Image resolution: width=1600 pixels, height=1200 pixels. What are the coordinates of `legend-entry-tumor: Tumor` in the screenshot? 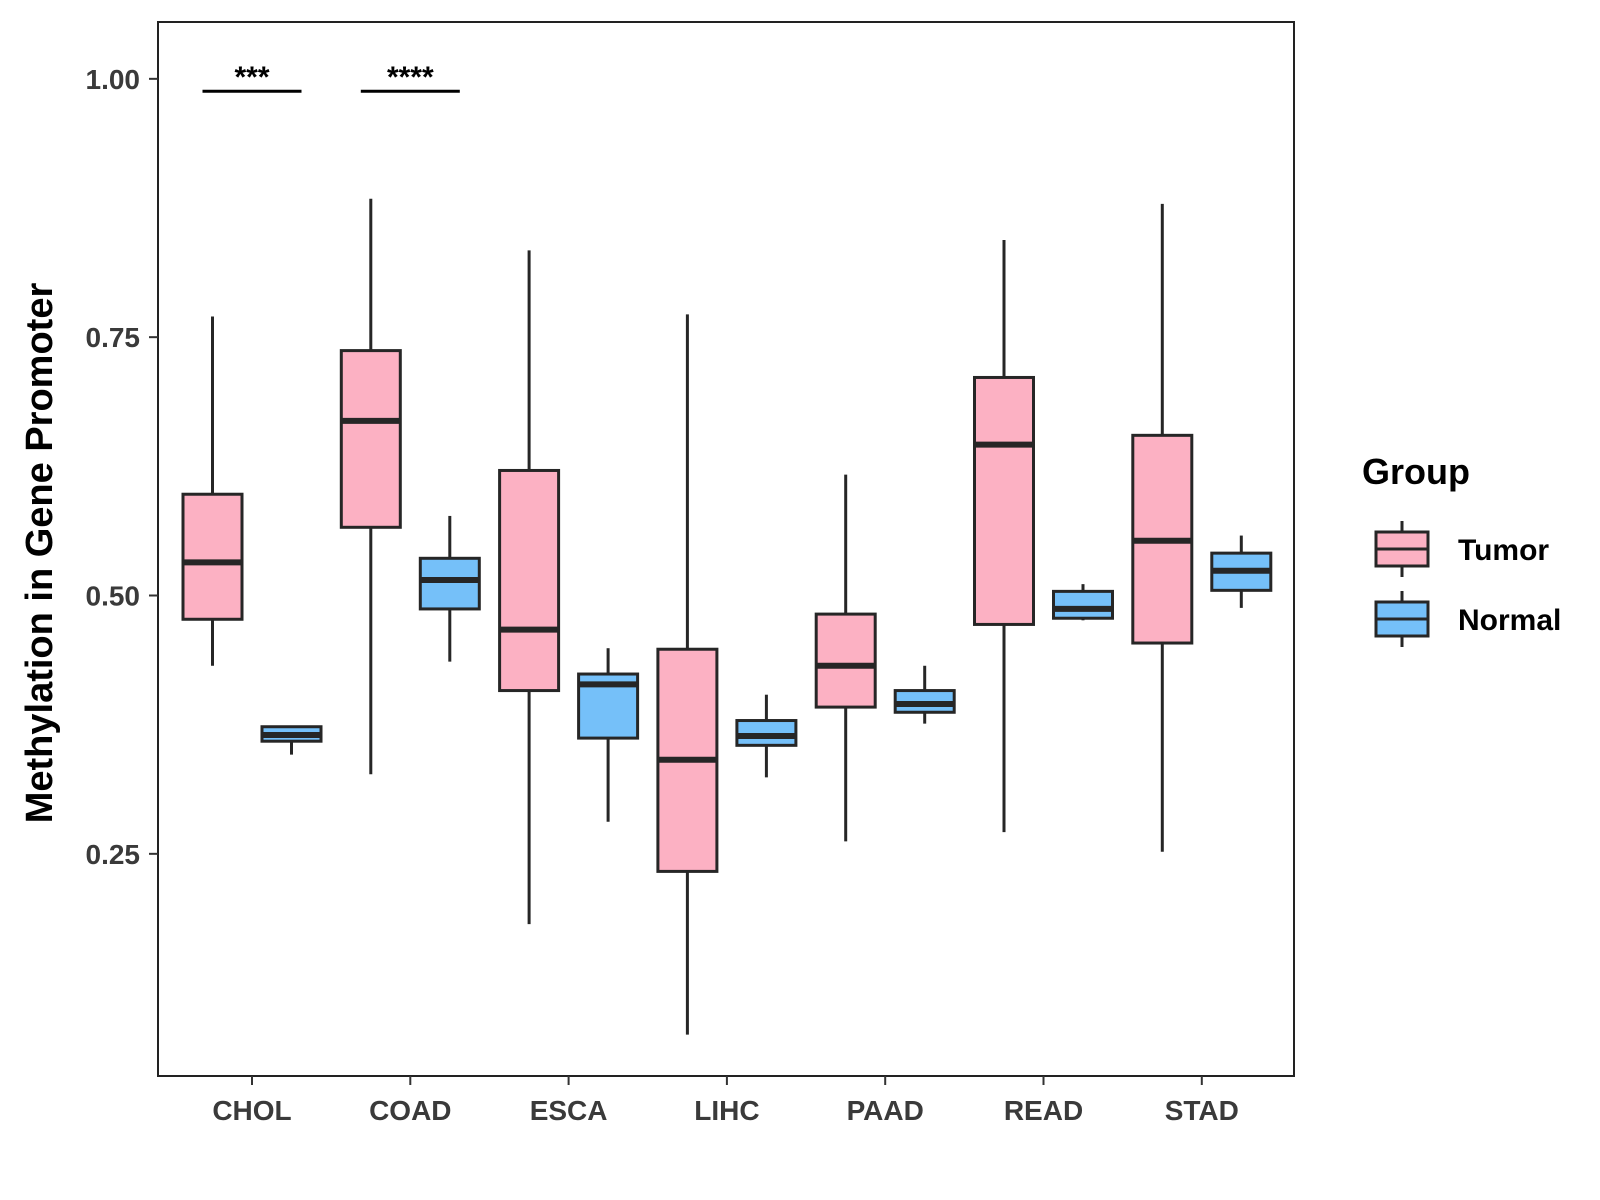 It's located at (1461, 549).